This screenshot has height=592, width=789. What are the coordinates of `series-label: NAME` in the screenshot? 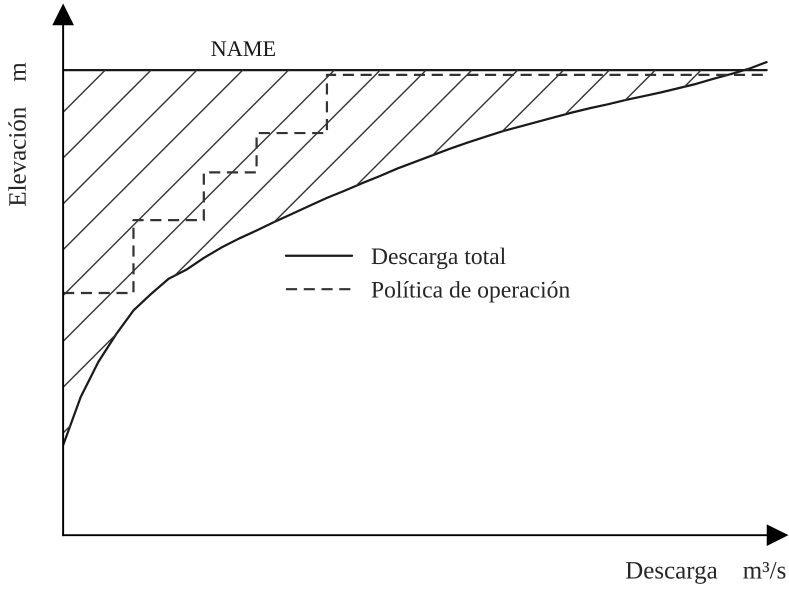 It's located at (243, 48).